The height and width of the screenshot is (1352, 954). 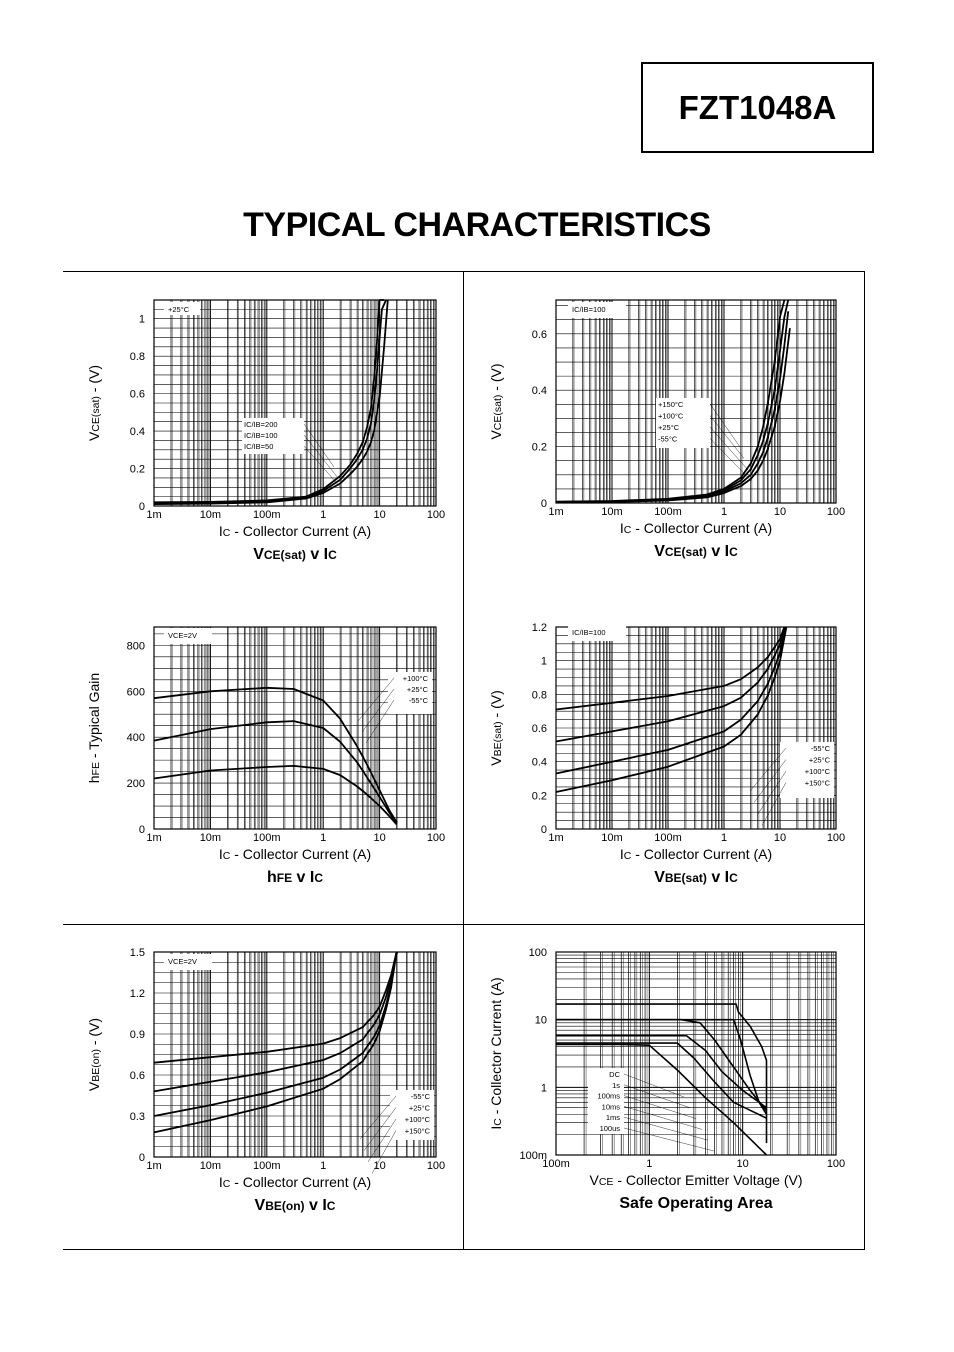 I want to click on y-tick-label: 800, so click(x=136, y=646).